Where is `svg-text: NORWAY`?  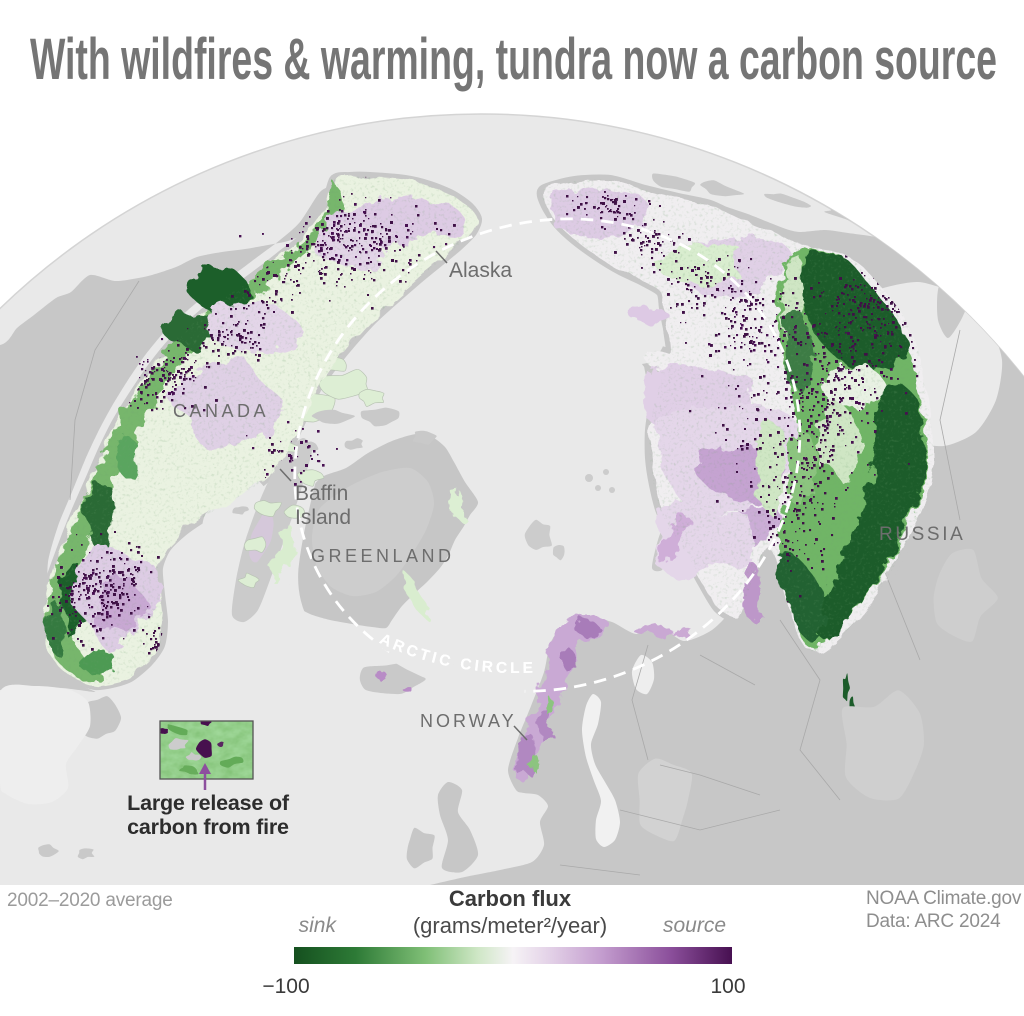
svg-text: NORWAY is located at coordinates (468, 721).